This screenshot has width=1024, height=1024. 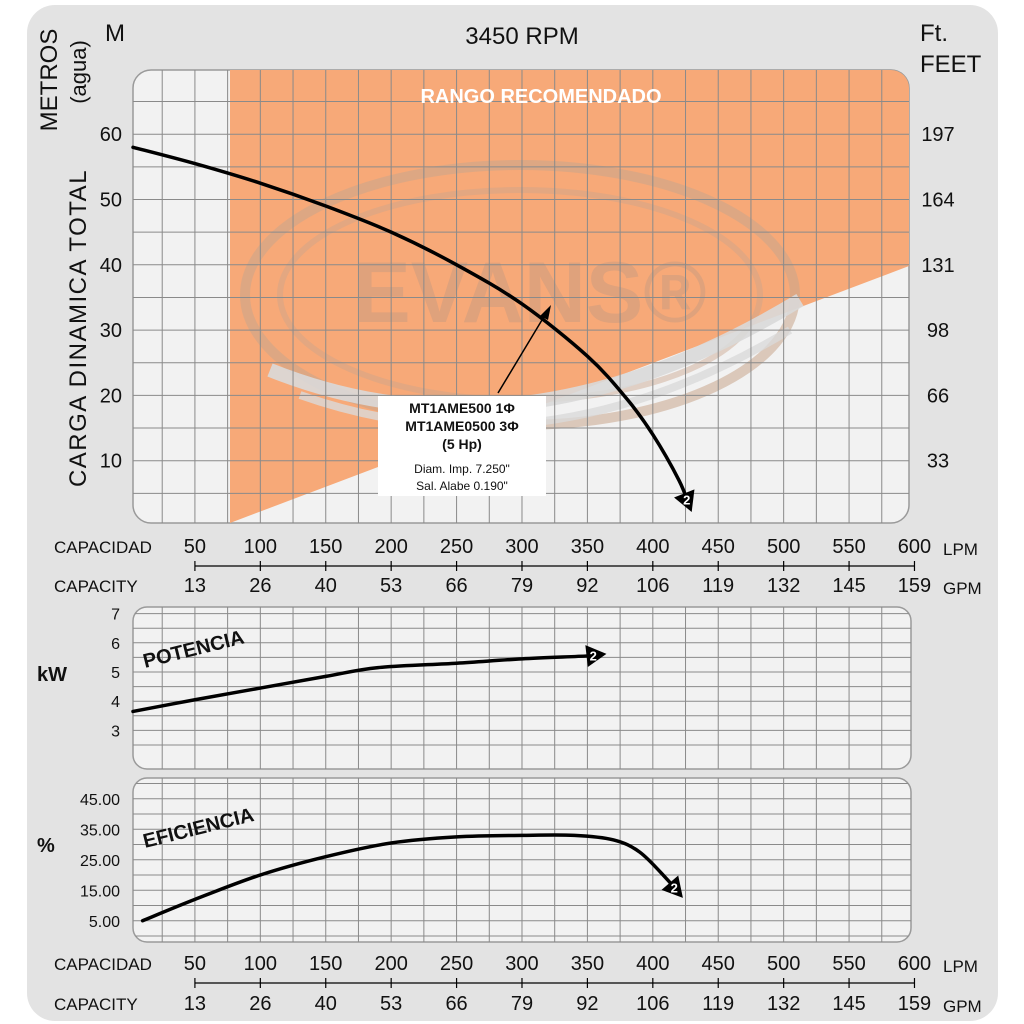 I want to click on efficiency-curve, so click(x=410, y=878).